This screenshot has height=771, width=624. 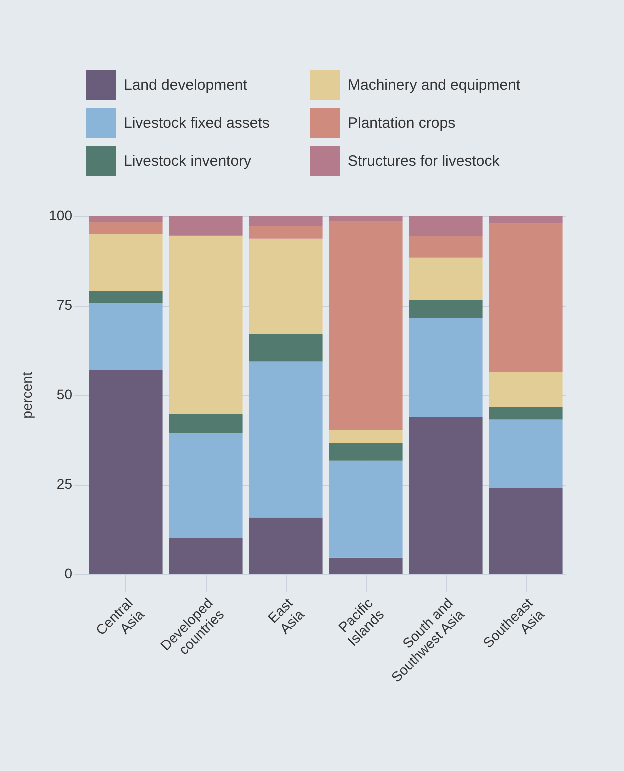 What do you see at coordinates (424, 161) in the screenshot?
I see `legend-label: Structures for livestock` at bounding box center [424, 161].